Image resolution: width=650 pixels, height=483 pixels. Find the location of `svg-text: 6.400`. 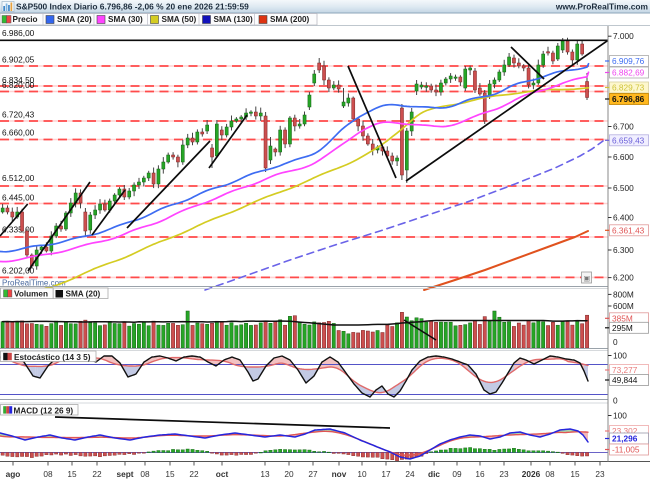

svg-text: 6.400 is located at coordinates (623, 218).